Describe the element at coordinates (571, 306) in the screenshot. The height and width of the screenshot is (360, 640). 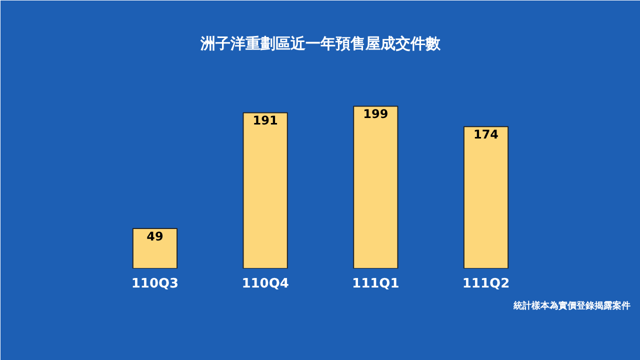
I see `text: 統計樣本為實價登錄揭露案件` at that location.